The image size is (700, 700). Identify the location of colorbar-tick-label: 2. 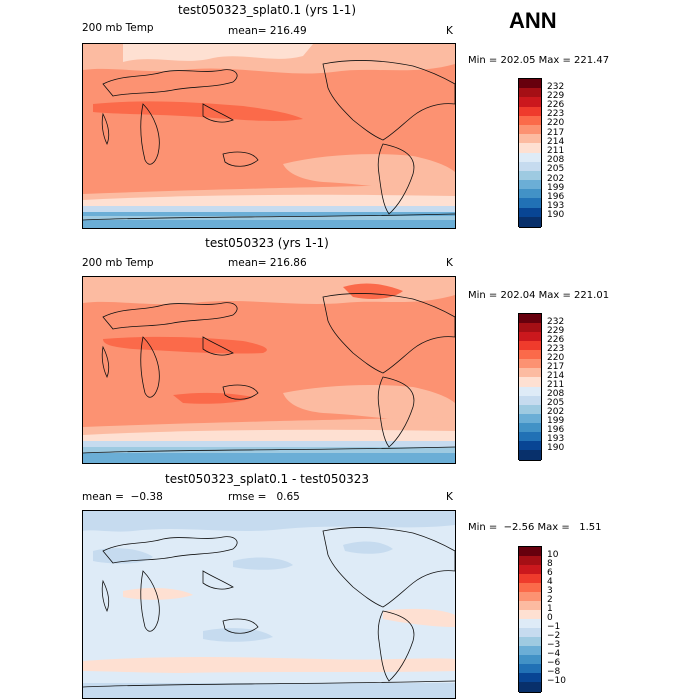
(550, 599).